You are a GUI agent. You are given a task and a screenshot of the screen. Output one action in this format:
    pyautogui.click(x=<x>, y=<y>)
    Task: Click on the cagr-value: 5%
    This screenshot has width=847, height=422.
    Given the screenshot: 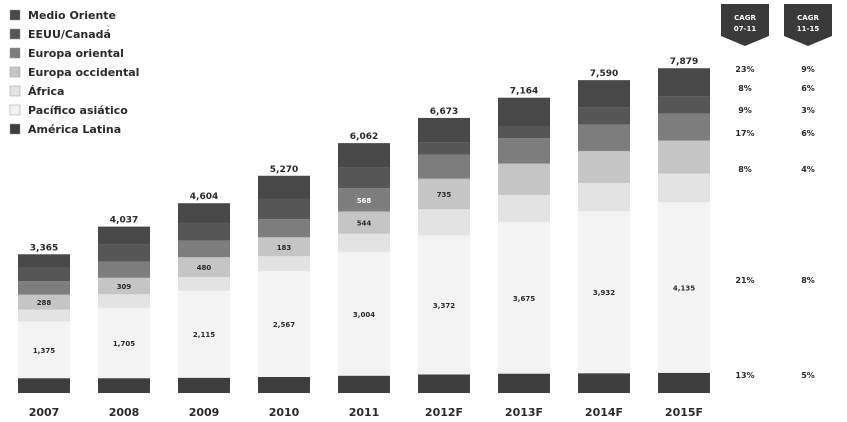 What is the action you would take?
    pyautogui.click(x=808, y=375)
    